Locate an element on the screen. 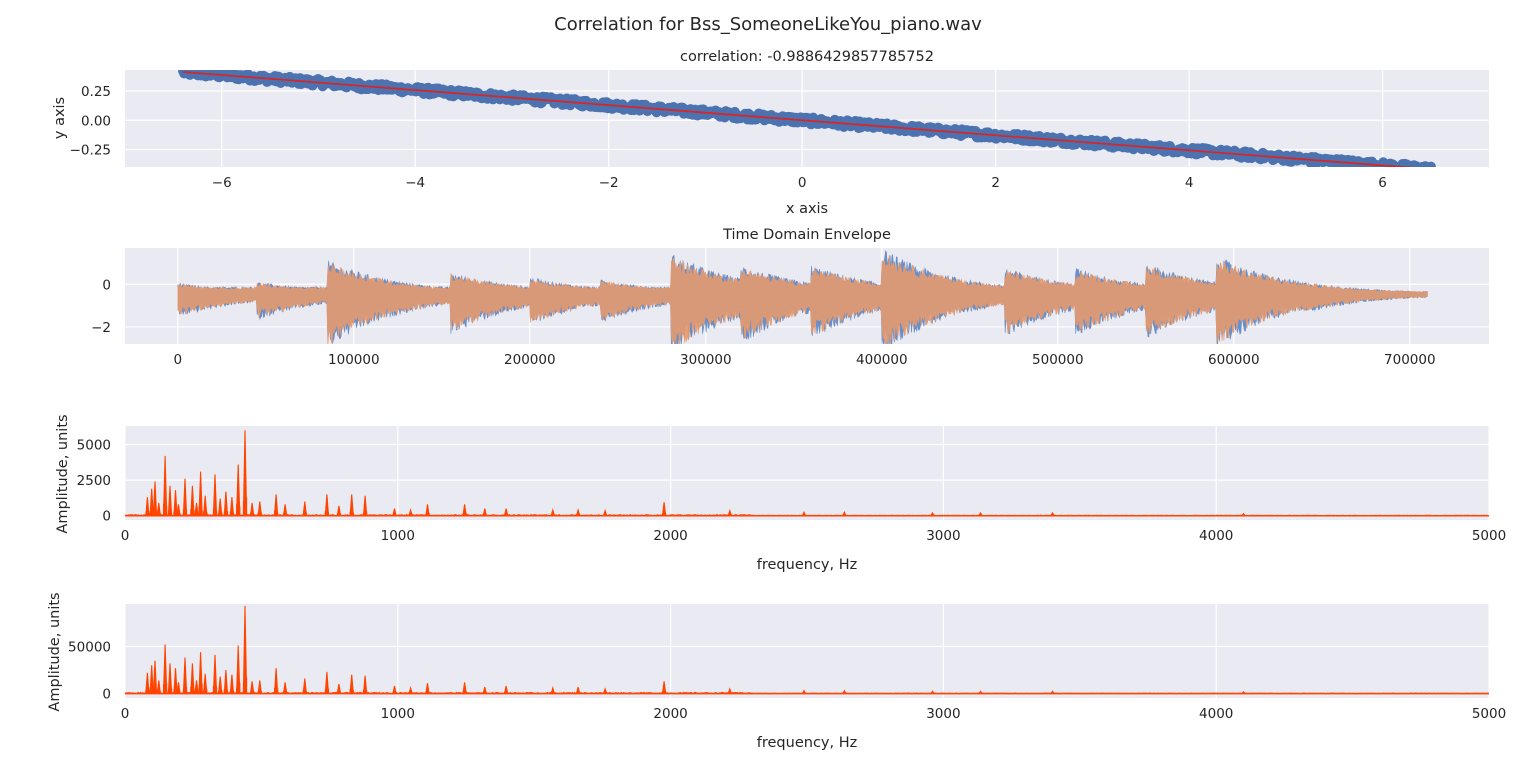 The height and width of the screenshot is (762, 1536). envelope-plot-title: Time Domain Envelope is located at coordinates (806, 235).